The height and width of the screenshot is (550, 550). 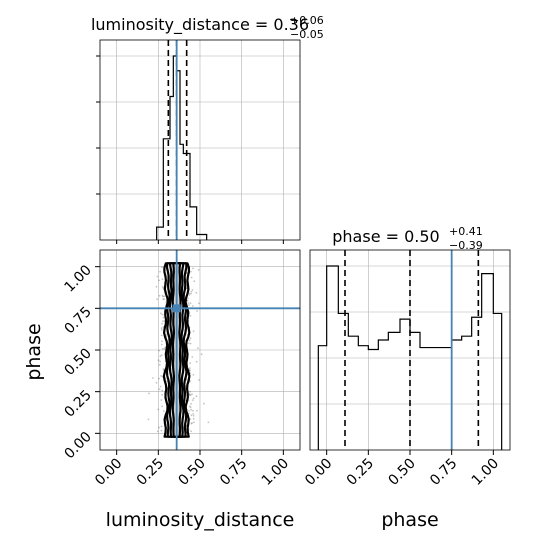 What do you see at coordinates (275, 472) in the screenshot?
I see `joint-xtick-label-4: 1.00` at bounding box center [275, 472].